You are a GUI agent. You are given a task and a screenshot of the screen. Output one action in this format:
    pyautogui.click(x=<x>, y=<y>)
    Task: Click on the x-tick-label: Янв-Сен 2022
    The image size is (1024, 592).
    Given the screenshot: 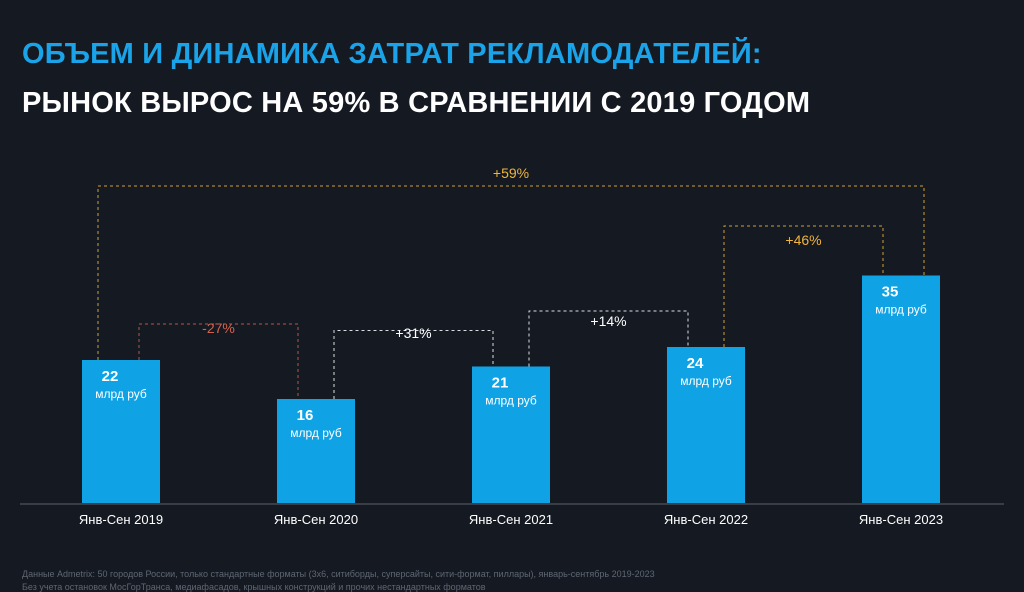 What is the action you would take?
    pyautogui.click(x=706, y=519)
    